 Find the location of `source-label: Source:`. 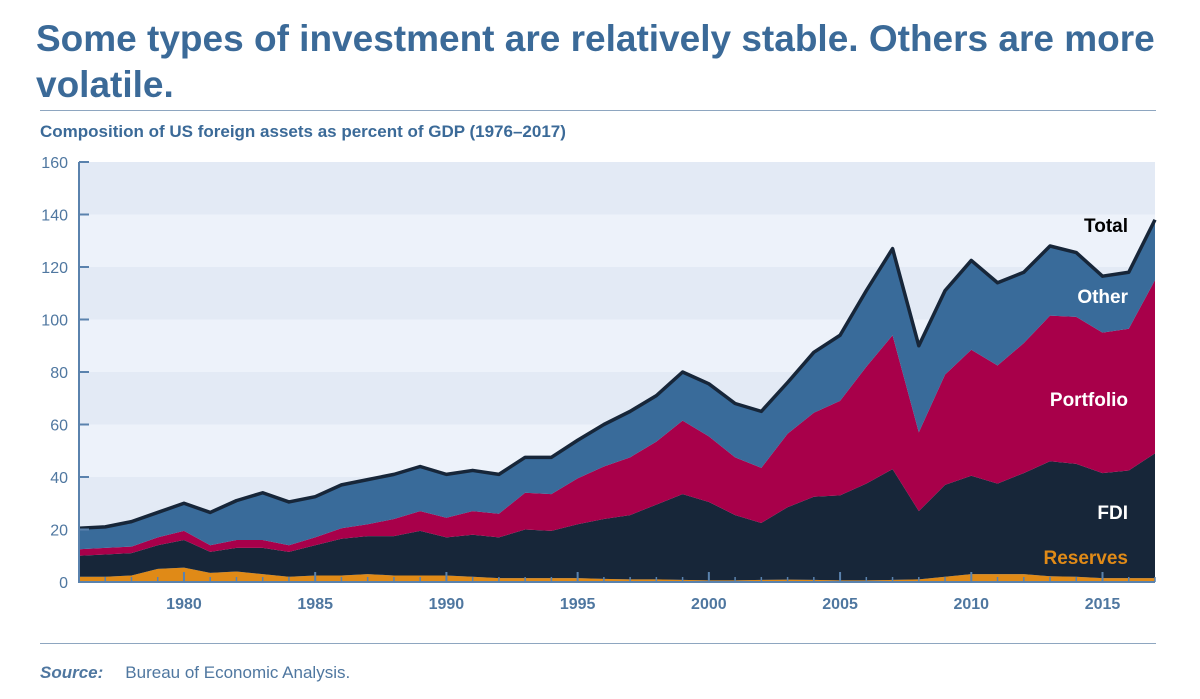

source-label: Source: is located at coordinates (72, 672).